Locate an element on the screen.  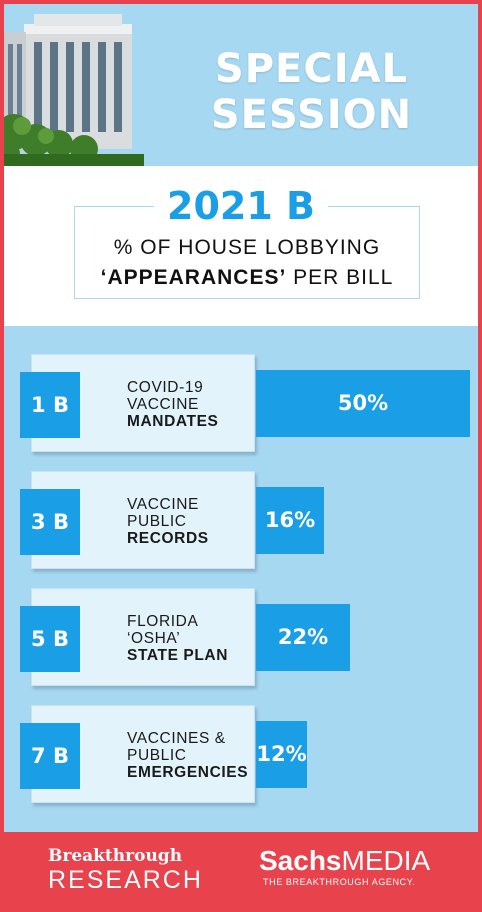
title-line-2: SESSION is located at coordinates (311, 115).